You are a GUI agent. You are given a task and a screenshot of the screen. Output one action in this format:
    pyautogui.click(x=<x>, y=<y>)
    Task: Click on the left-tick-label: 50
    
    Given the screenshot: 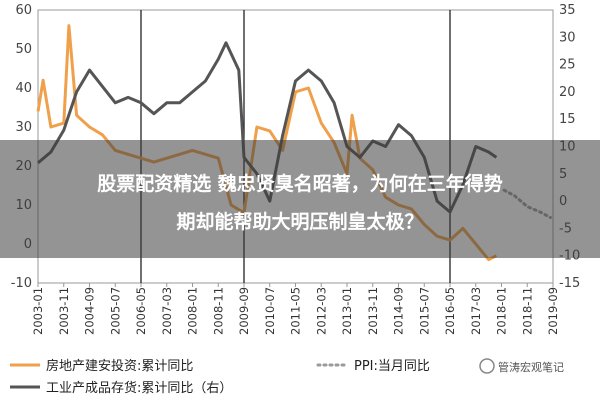 What is the action you would take?
    pyautogui.click(x=23, y=49)
    